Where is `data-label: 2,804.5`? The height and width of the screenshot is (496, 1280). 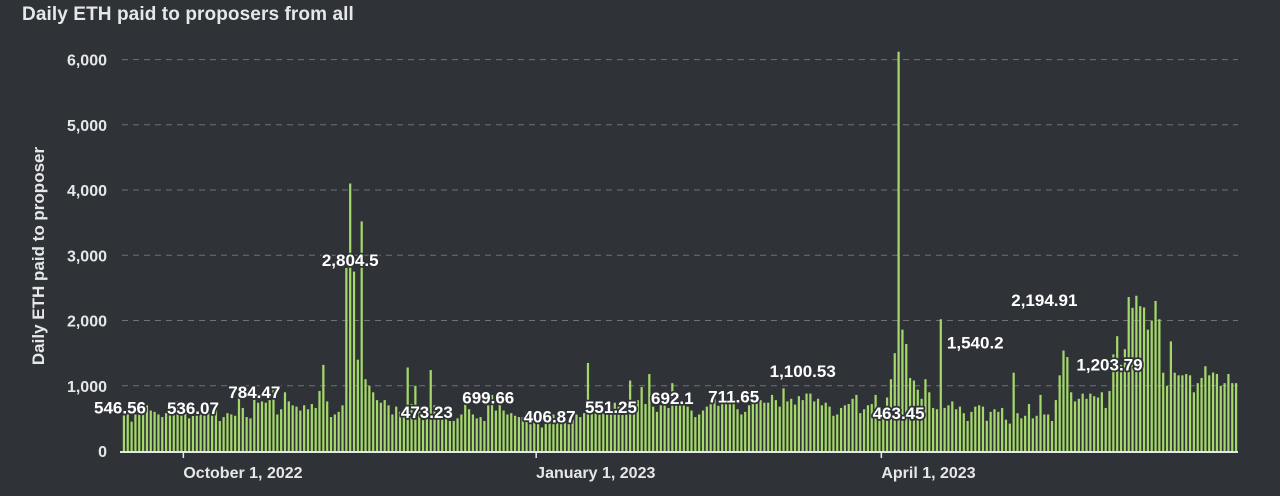
data-label: 2,804.5 is located at coordinates (350, 260).